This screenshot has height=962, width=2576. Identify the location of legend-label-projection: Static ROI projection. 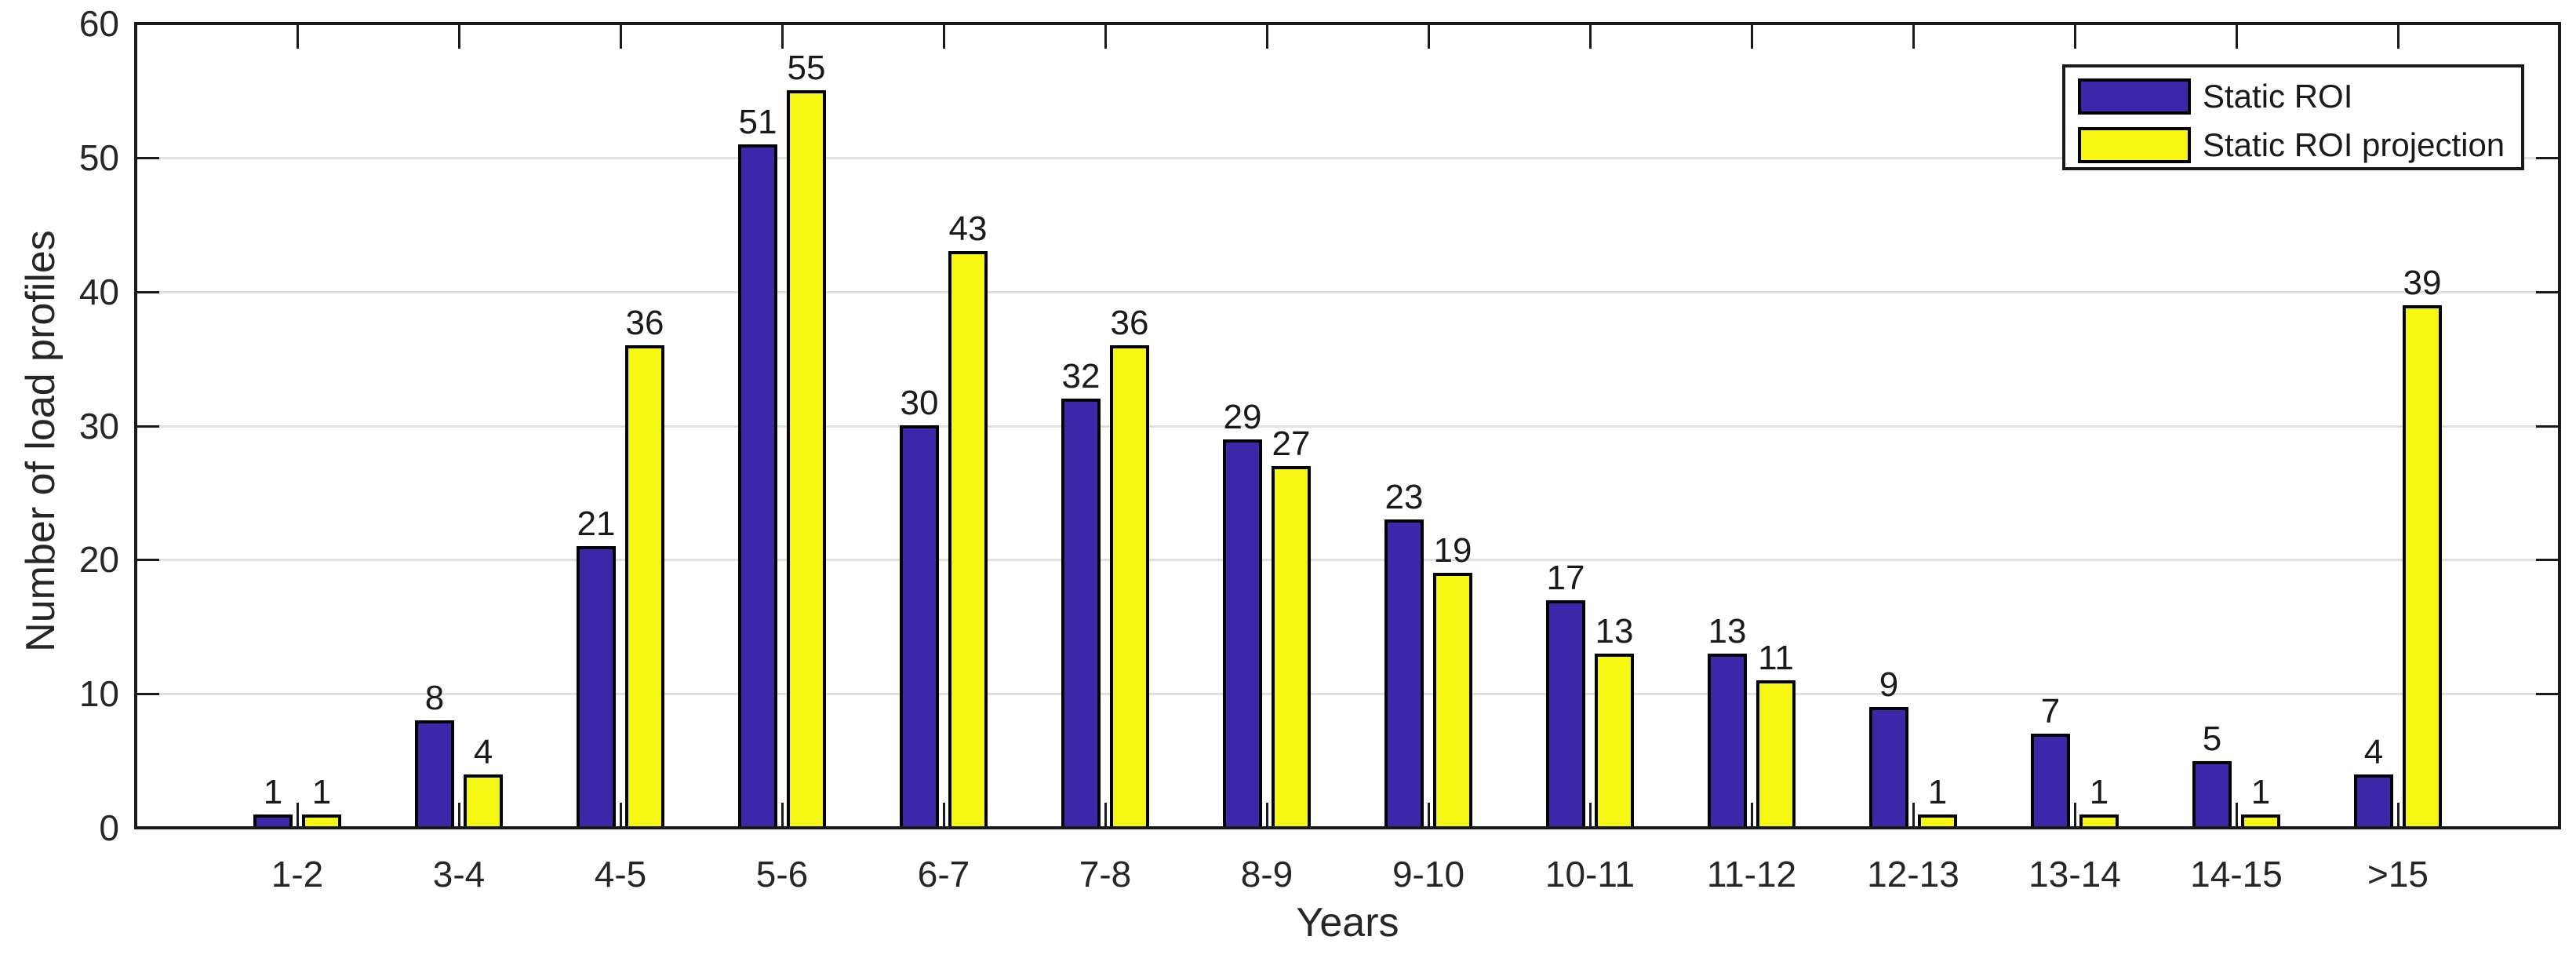
(2354, 144).